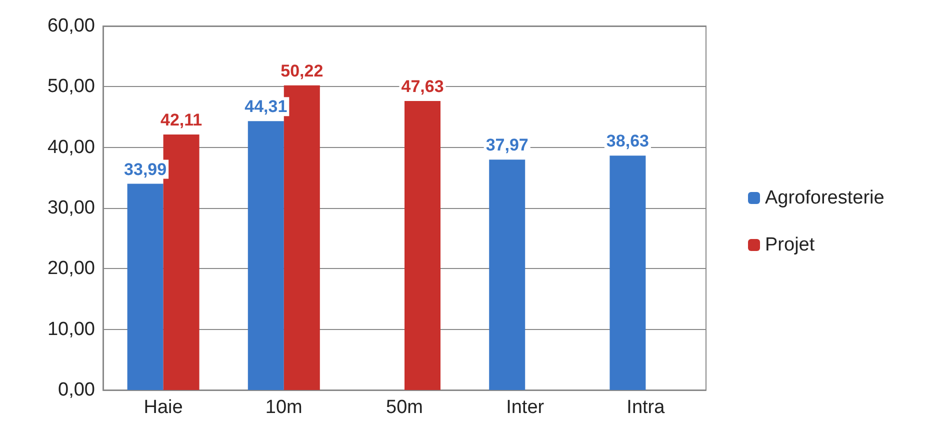  Describe the element at coordinates (71, 87) in the screenshot. I see `y-tick-label: 50,00` at that location.